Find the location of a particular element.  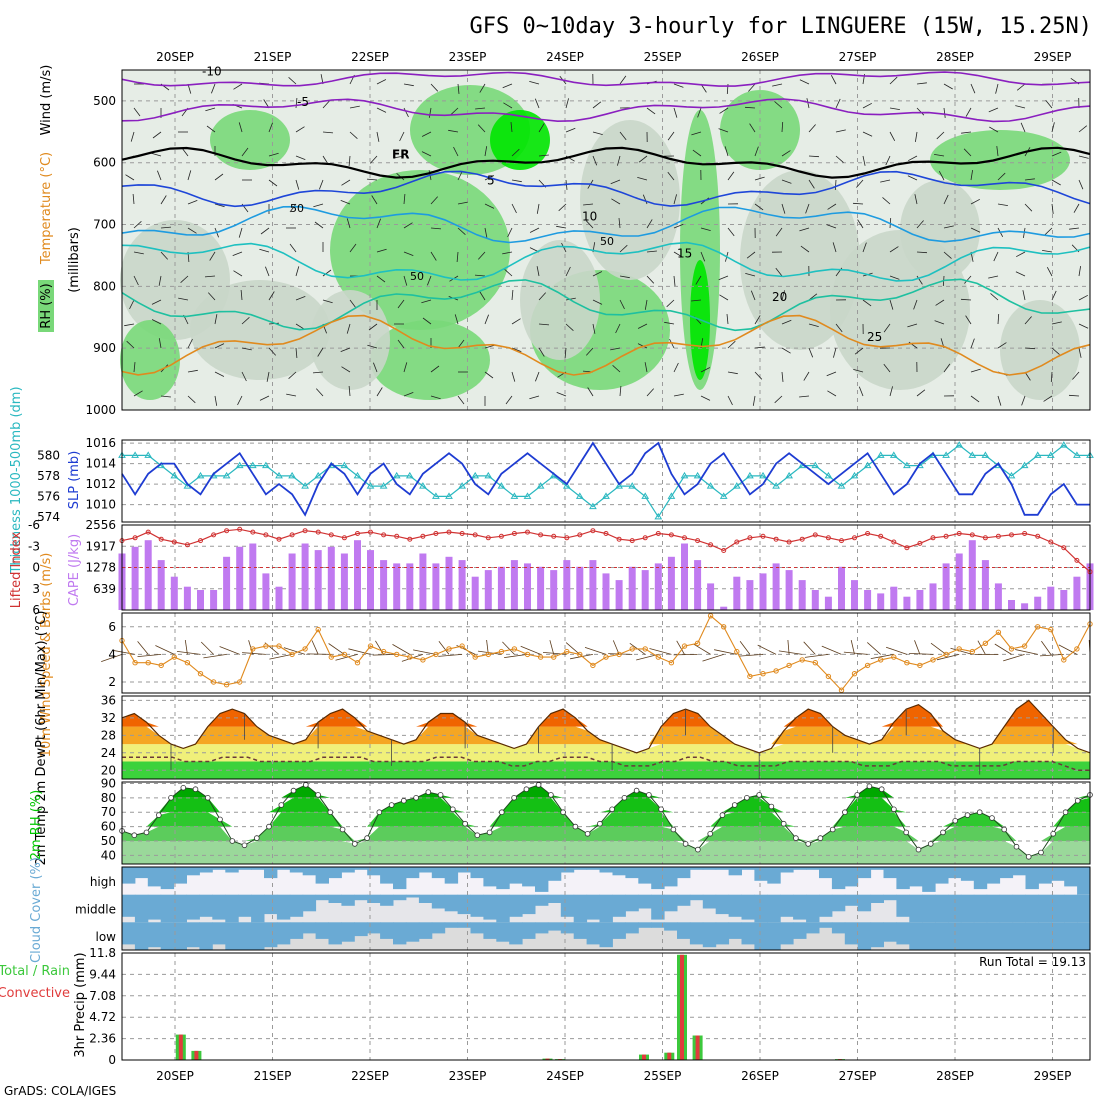

cloud-level-label: middle is located at coordinates (95, 910).